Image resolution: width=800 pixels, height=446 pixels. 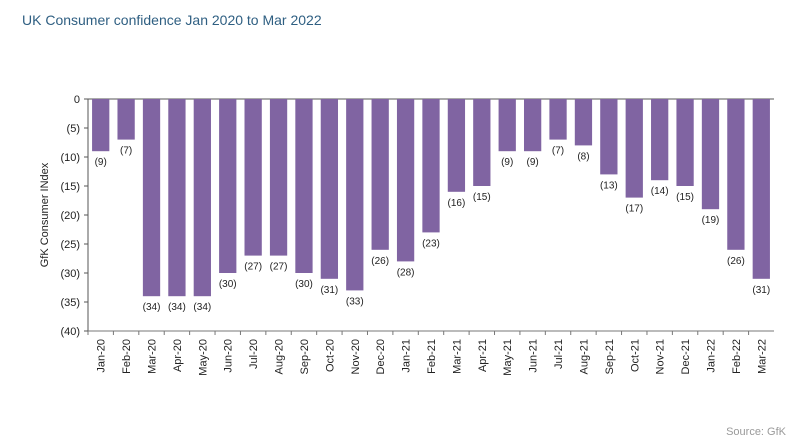 I want to click on y-tick-label: (5), so click(x=73, y=129).